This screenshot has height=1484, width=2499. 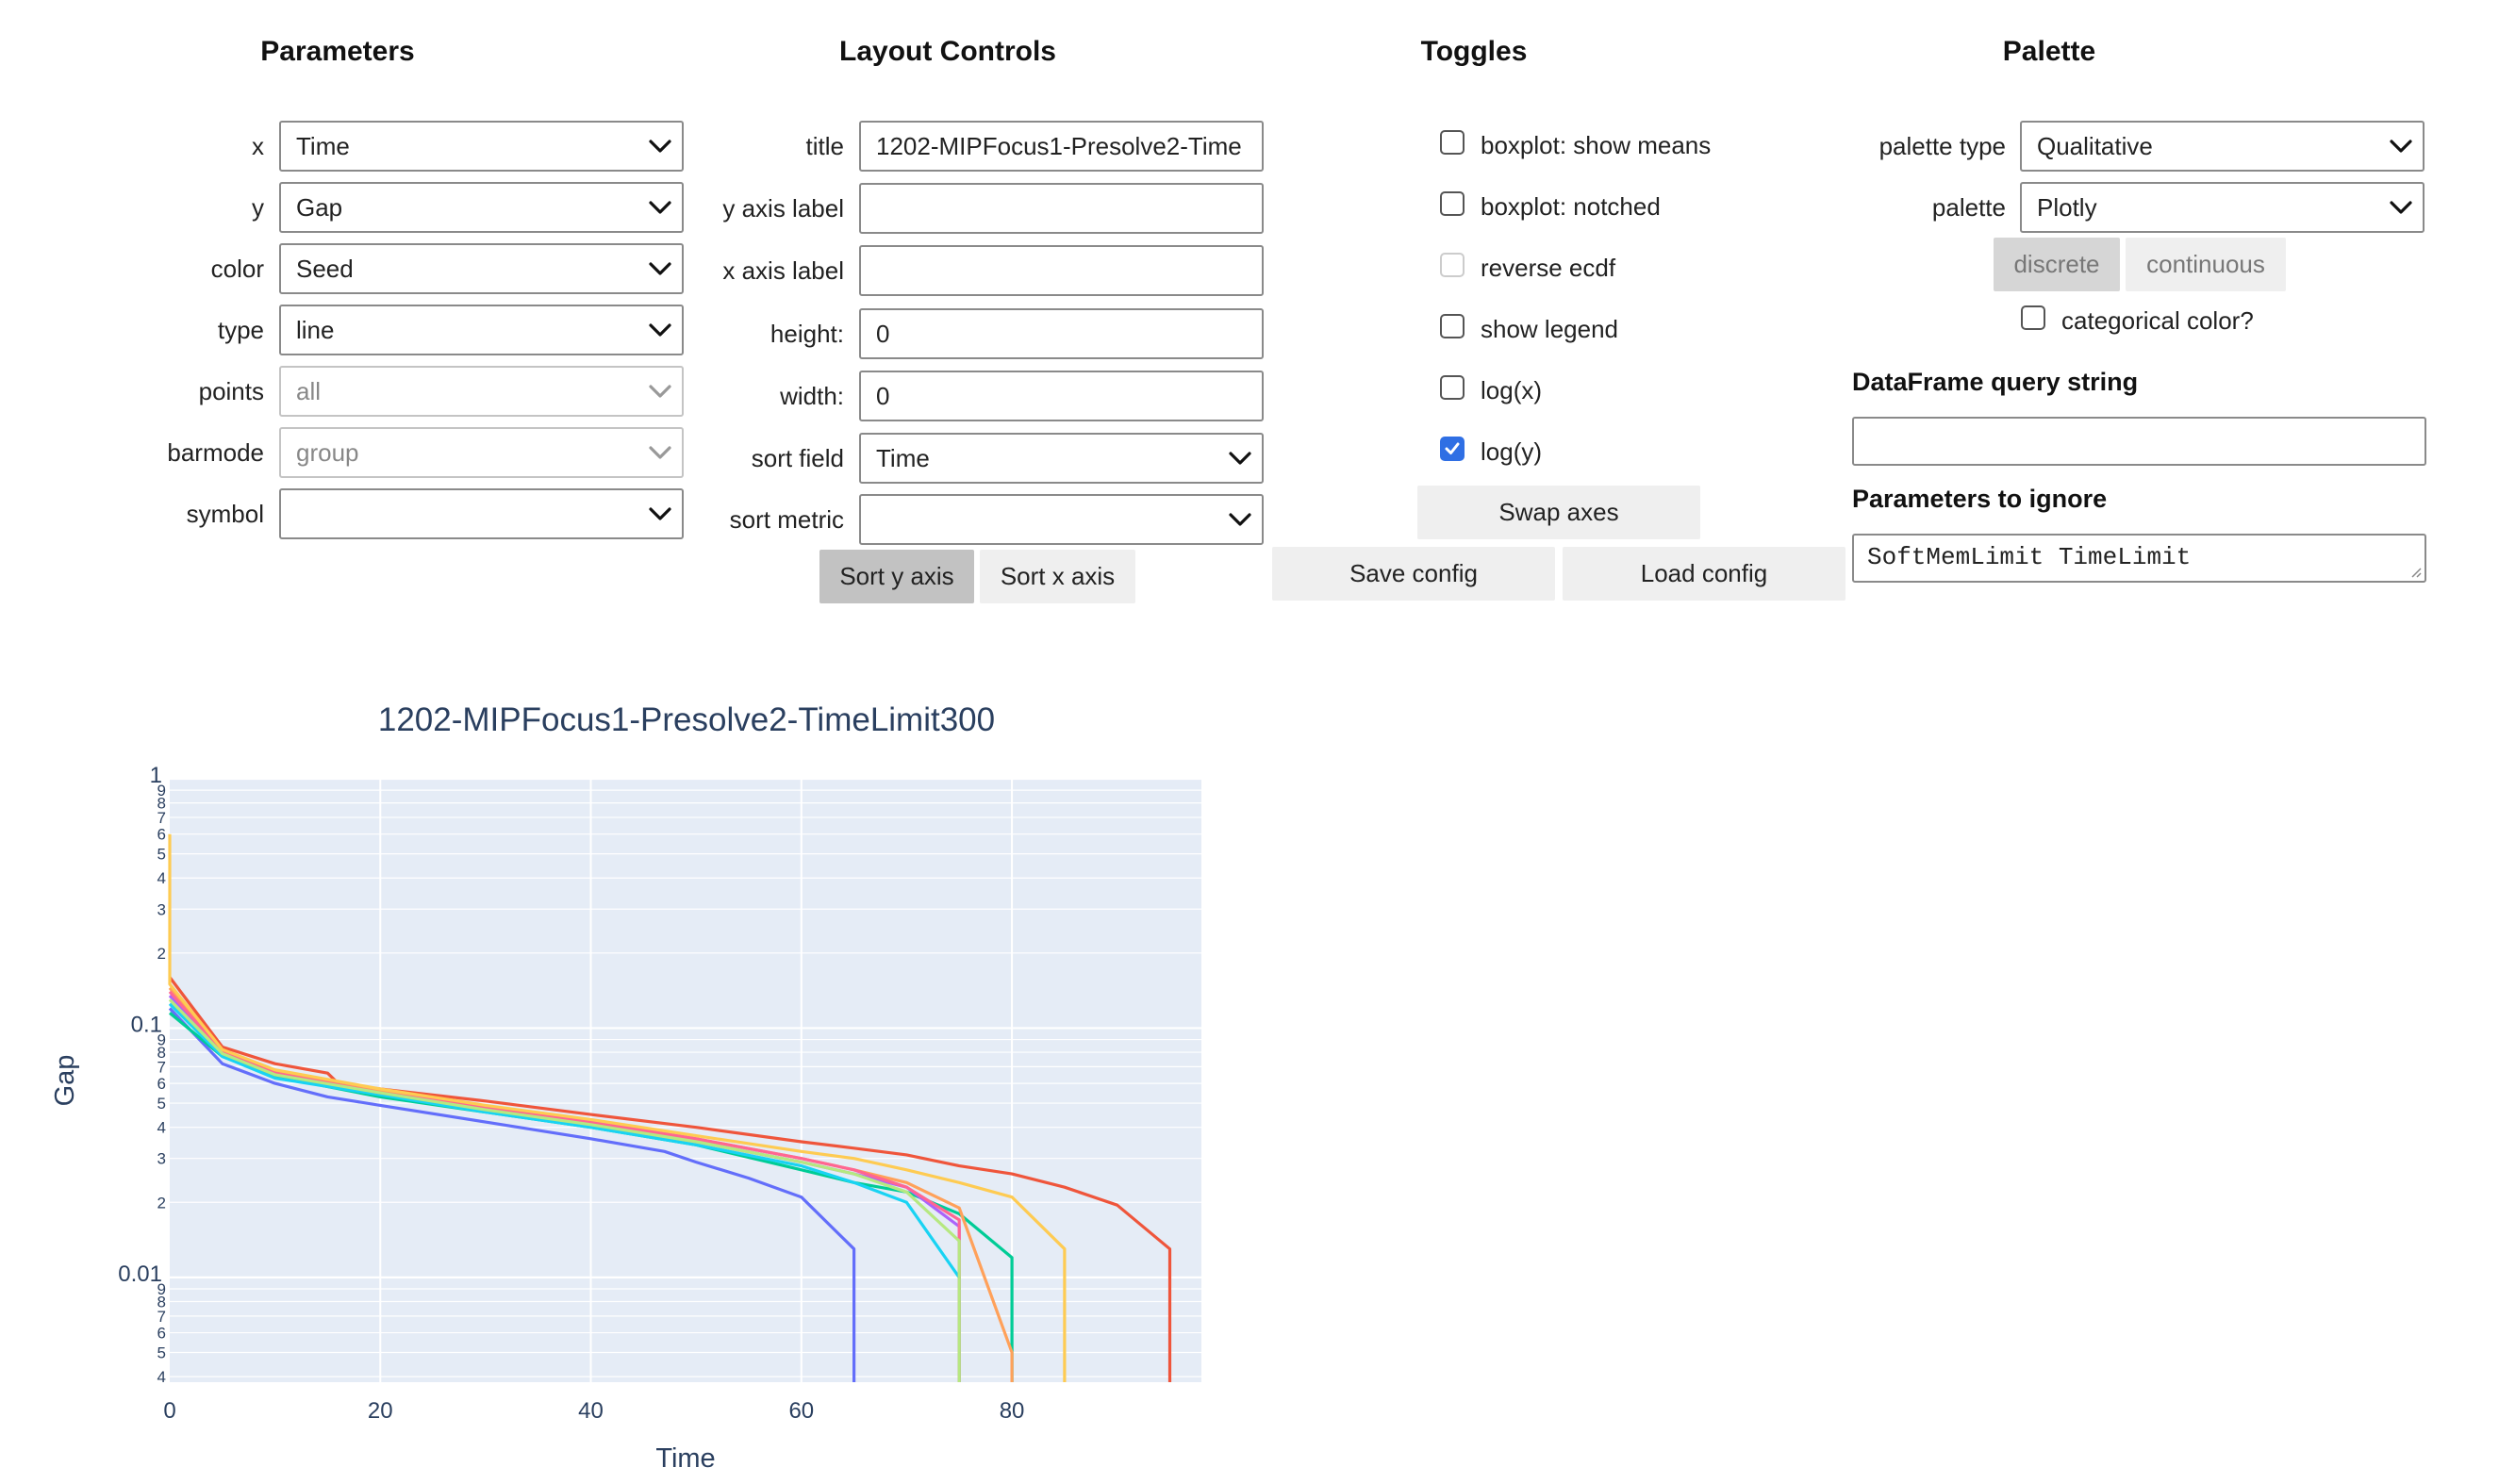 I want to click on toggles-heading: Toggles, so click(x=1474, y=51).